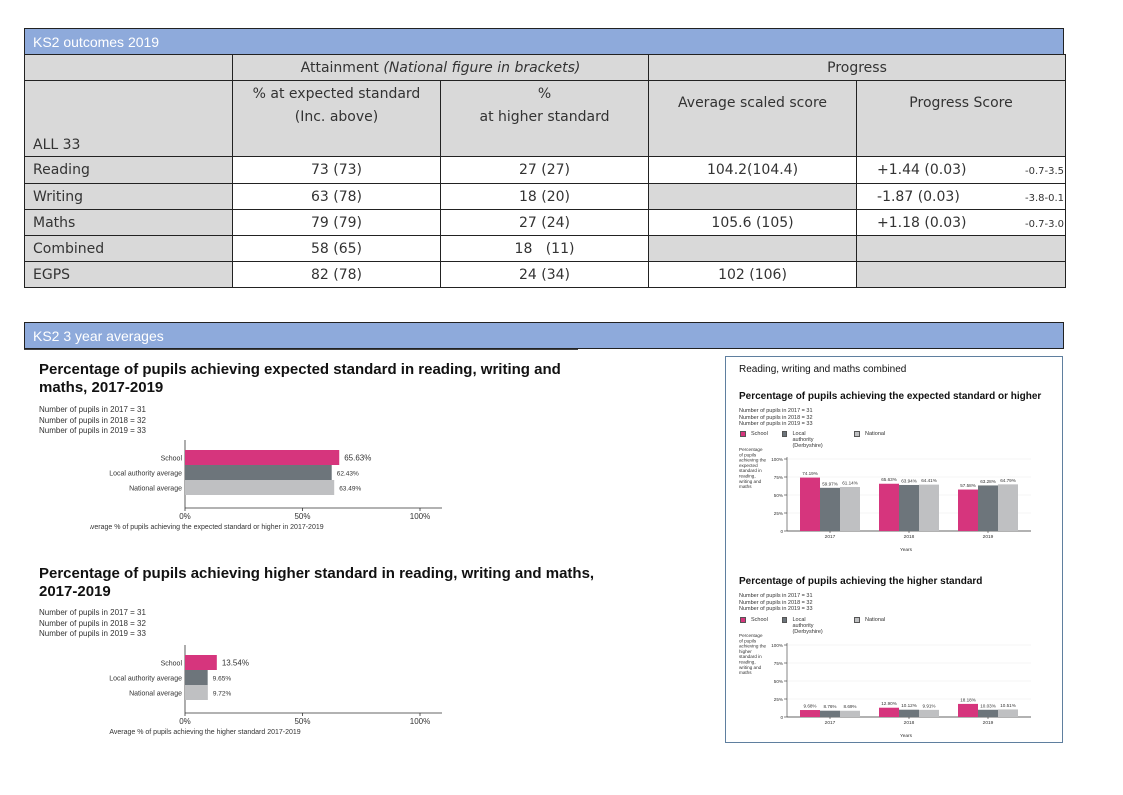 This screenshot has width=1123, height=795. I want to click on attainment-group-header: Attainment (National figure in brackets), so click(440, 67).